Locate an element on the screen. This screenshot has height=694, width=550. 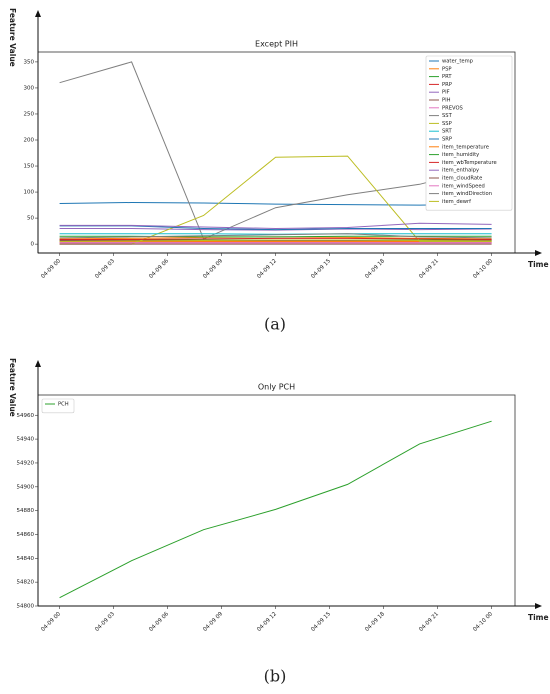
legend-label: PRP is located at coordinates (447, 85).